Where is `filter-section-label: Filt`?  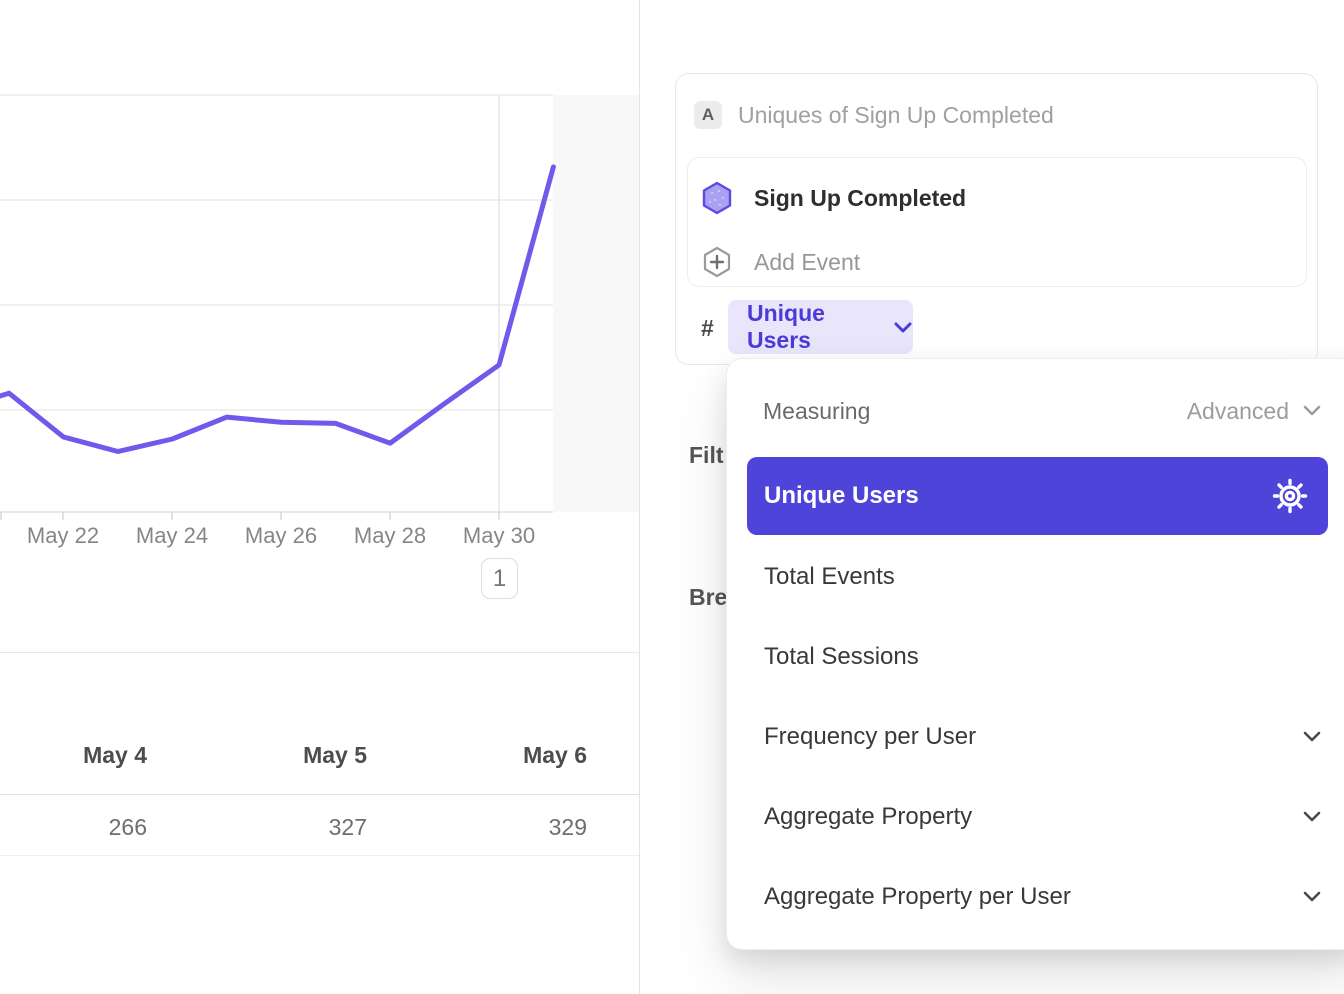 filter-section-label: Filt is located at coordinates (706, 455).